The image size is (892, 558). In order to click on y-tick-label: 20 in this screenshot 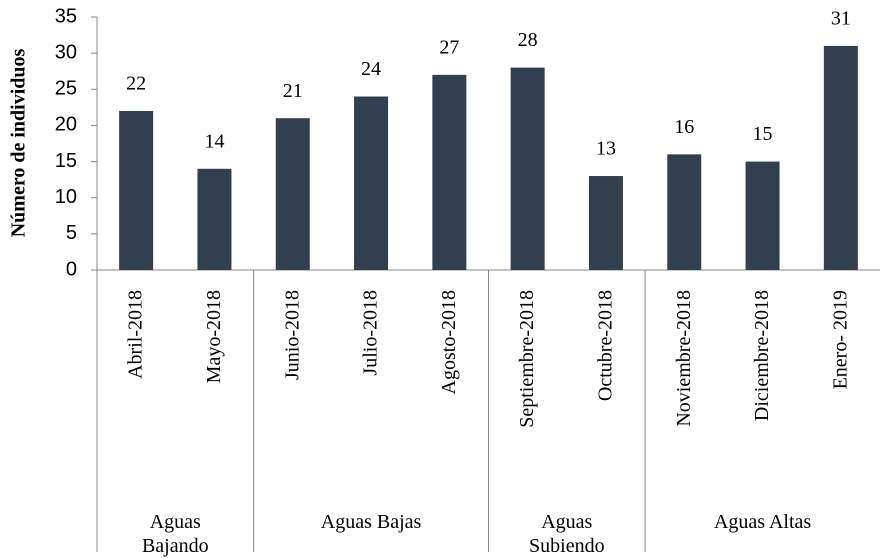, I will do `click(66, 125)`.